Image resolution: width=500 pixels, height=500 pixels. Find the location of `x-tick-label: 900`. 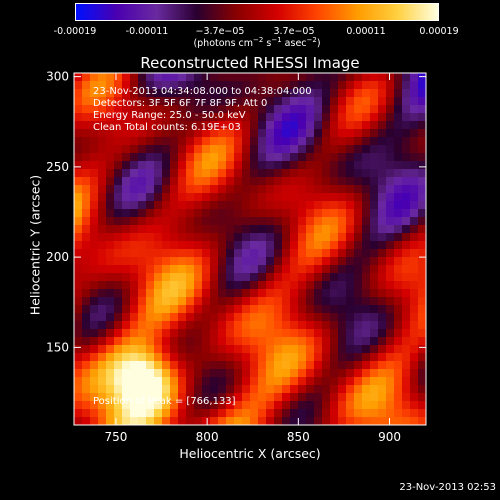

x-tick-label: 900 is located at coordinates (389, 437).